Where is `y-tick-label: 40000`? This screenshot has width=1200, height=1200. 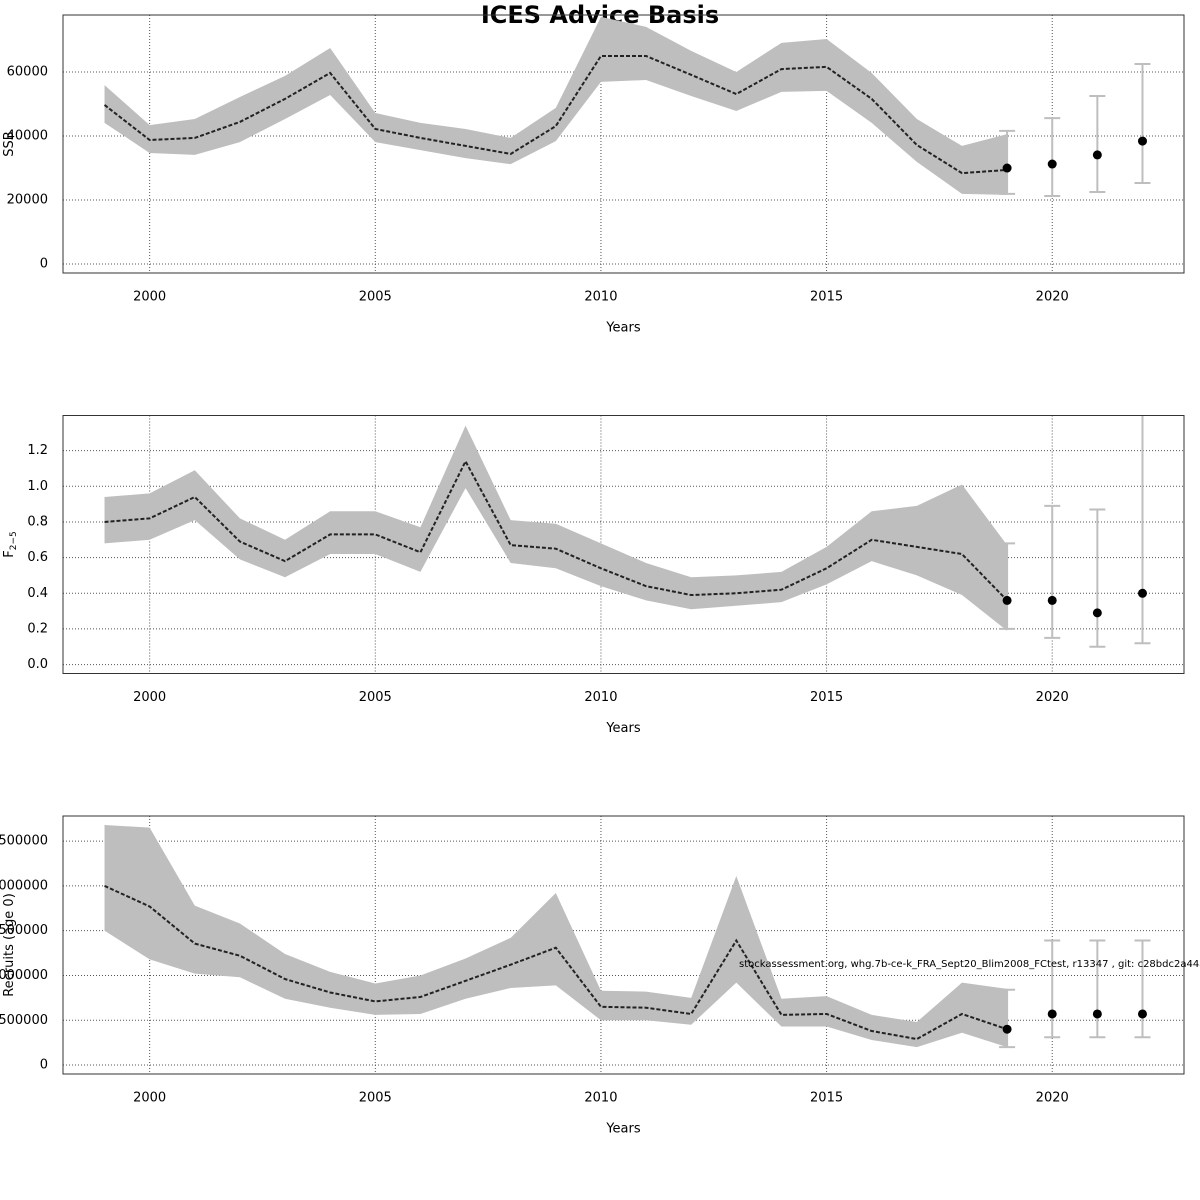
y-tick-label: 40000 is located at coordinates (27, 135).